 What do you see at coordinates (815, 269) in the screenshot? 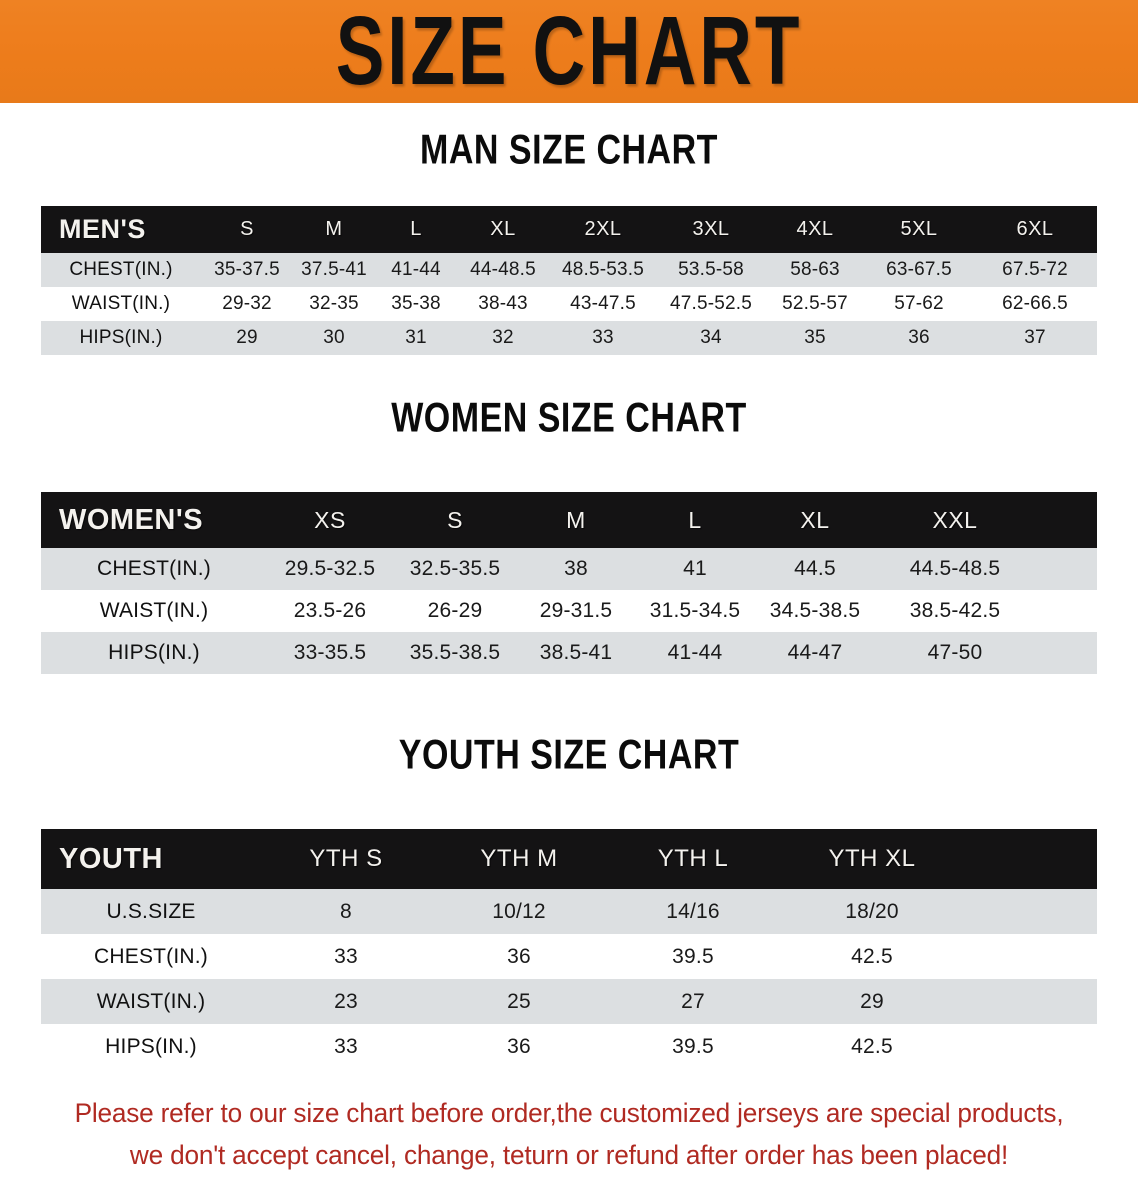
I see `man-chest-4xl: 58-63` at bounding box center [815, 269].